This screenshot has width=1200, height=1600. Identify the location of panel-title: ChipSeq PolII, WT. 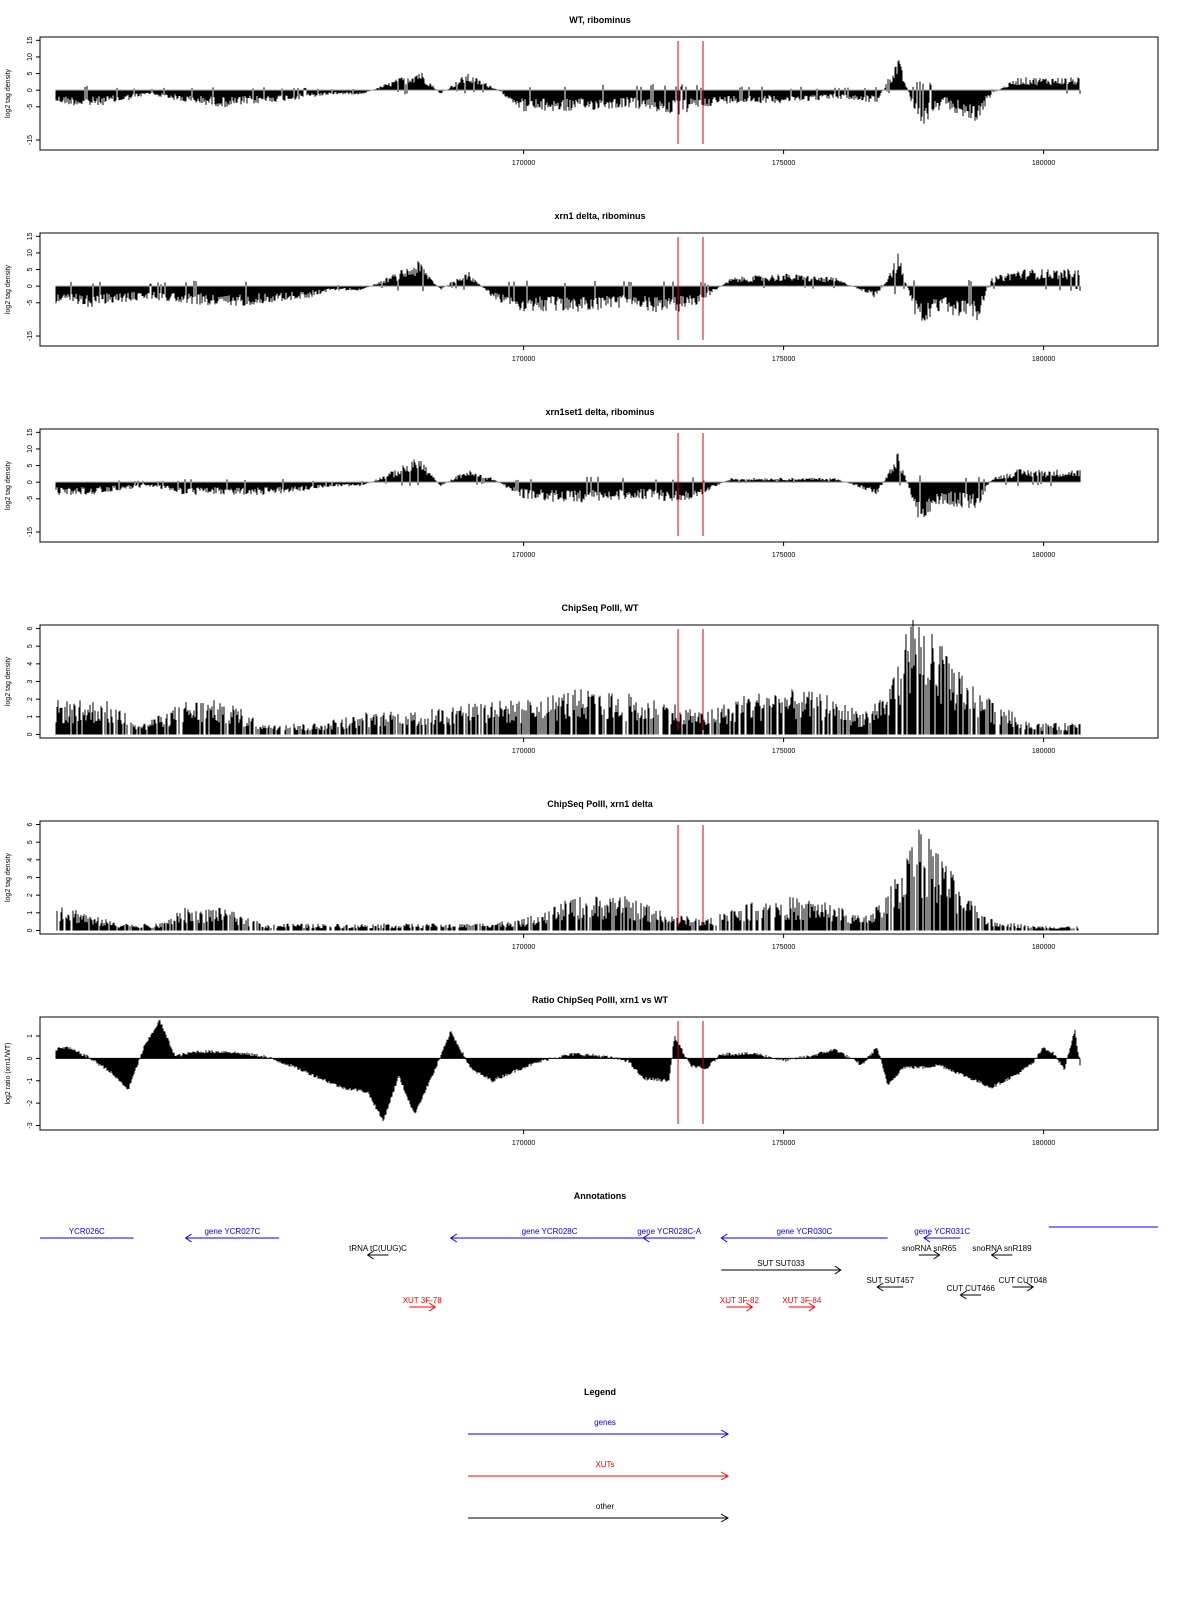
(600, 608).